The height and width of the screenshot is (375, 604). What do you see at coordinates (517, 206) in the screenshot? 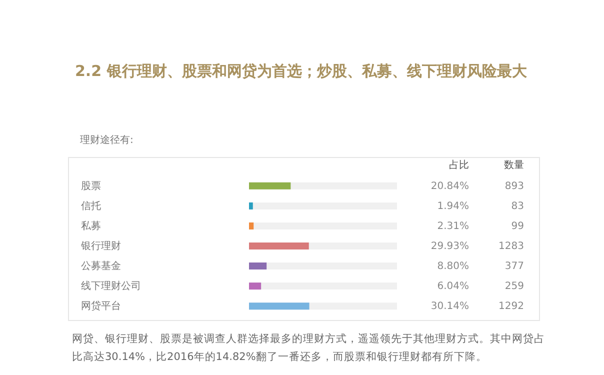
I see `data-label: 83` at bounding box center [517, 206].